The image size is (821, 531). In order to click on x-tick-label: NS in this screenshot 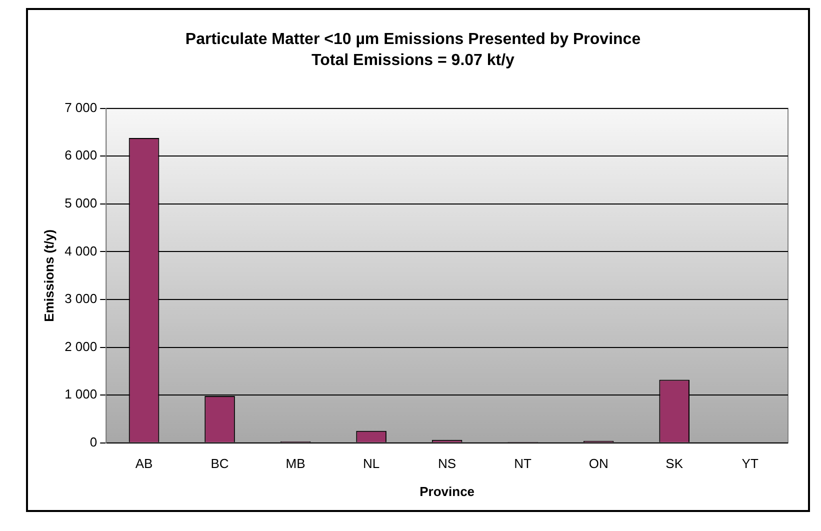, I will do `click(447, 464)`.